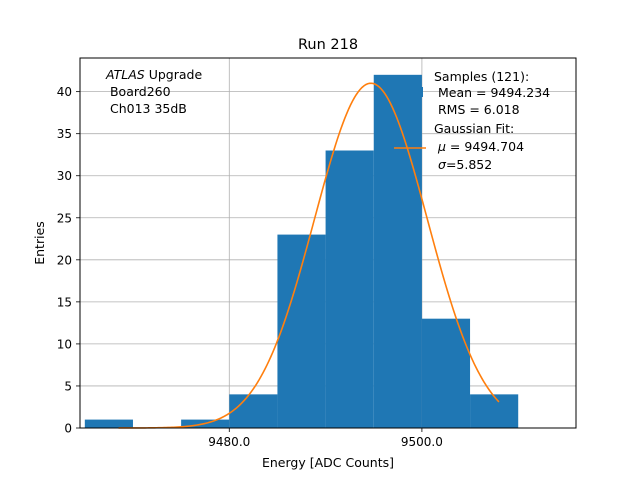 Image resolution: width=640 pixels, height=480 pixels. What do you see at coordinates (68, 386) in the screenshot?
I see `y-tick-label-1: 5` at bounding box center [68, 386].